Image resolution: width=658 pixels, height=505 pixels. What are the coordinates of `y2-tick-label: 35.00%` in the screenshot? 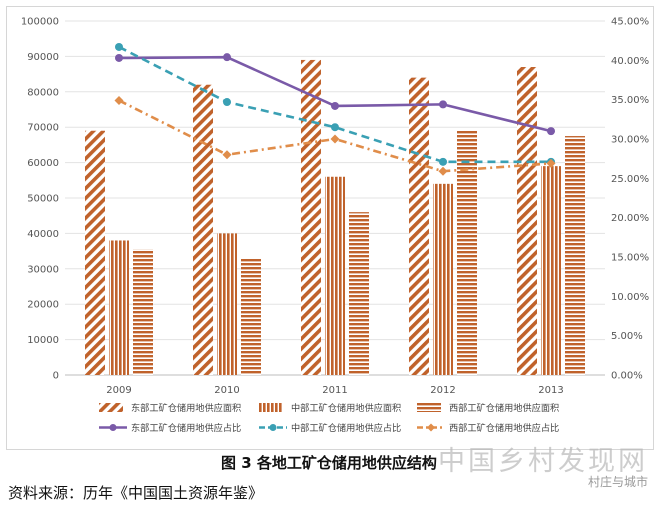 It's located at (630, 100).